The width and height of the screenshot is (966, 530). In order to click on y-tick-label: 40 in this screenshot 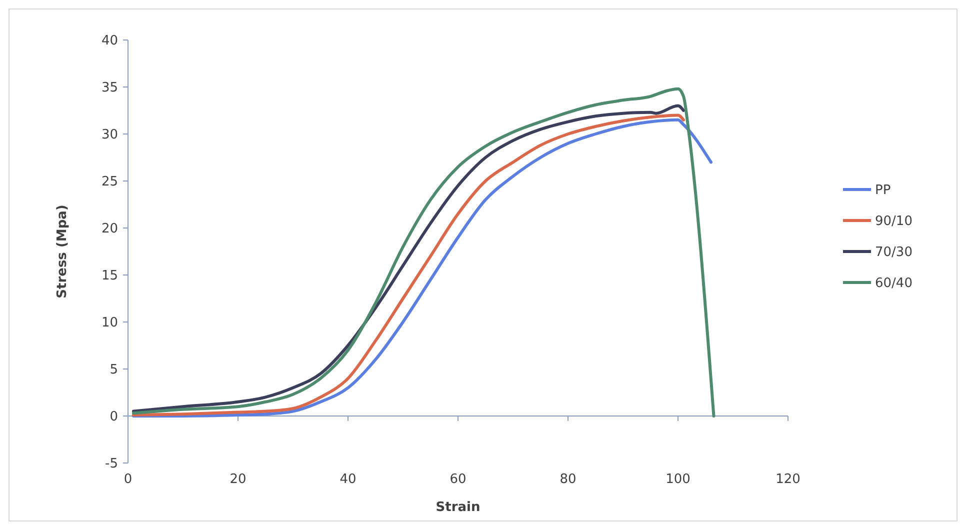, I will do `click(109, 41)`.